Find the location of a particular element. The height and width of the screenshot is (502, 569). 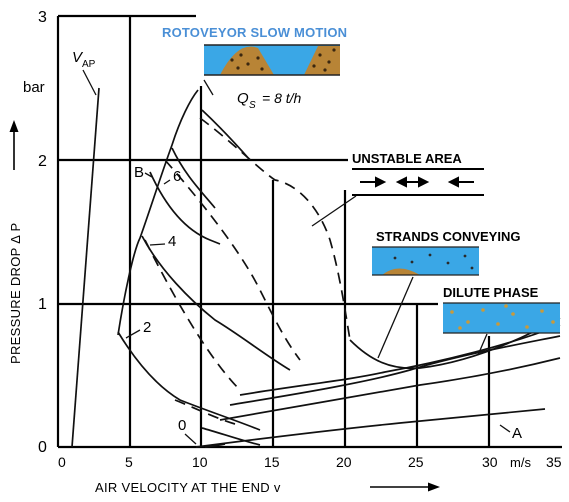

y-axis-arrow is located at coordinates (14, 145).